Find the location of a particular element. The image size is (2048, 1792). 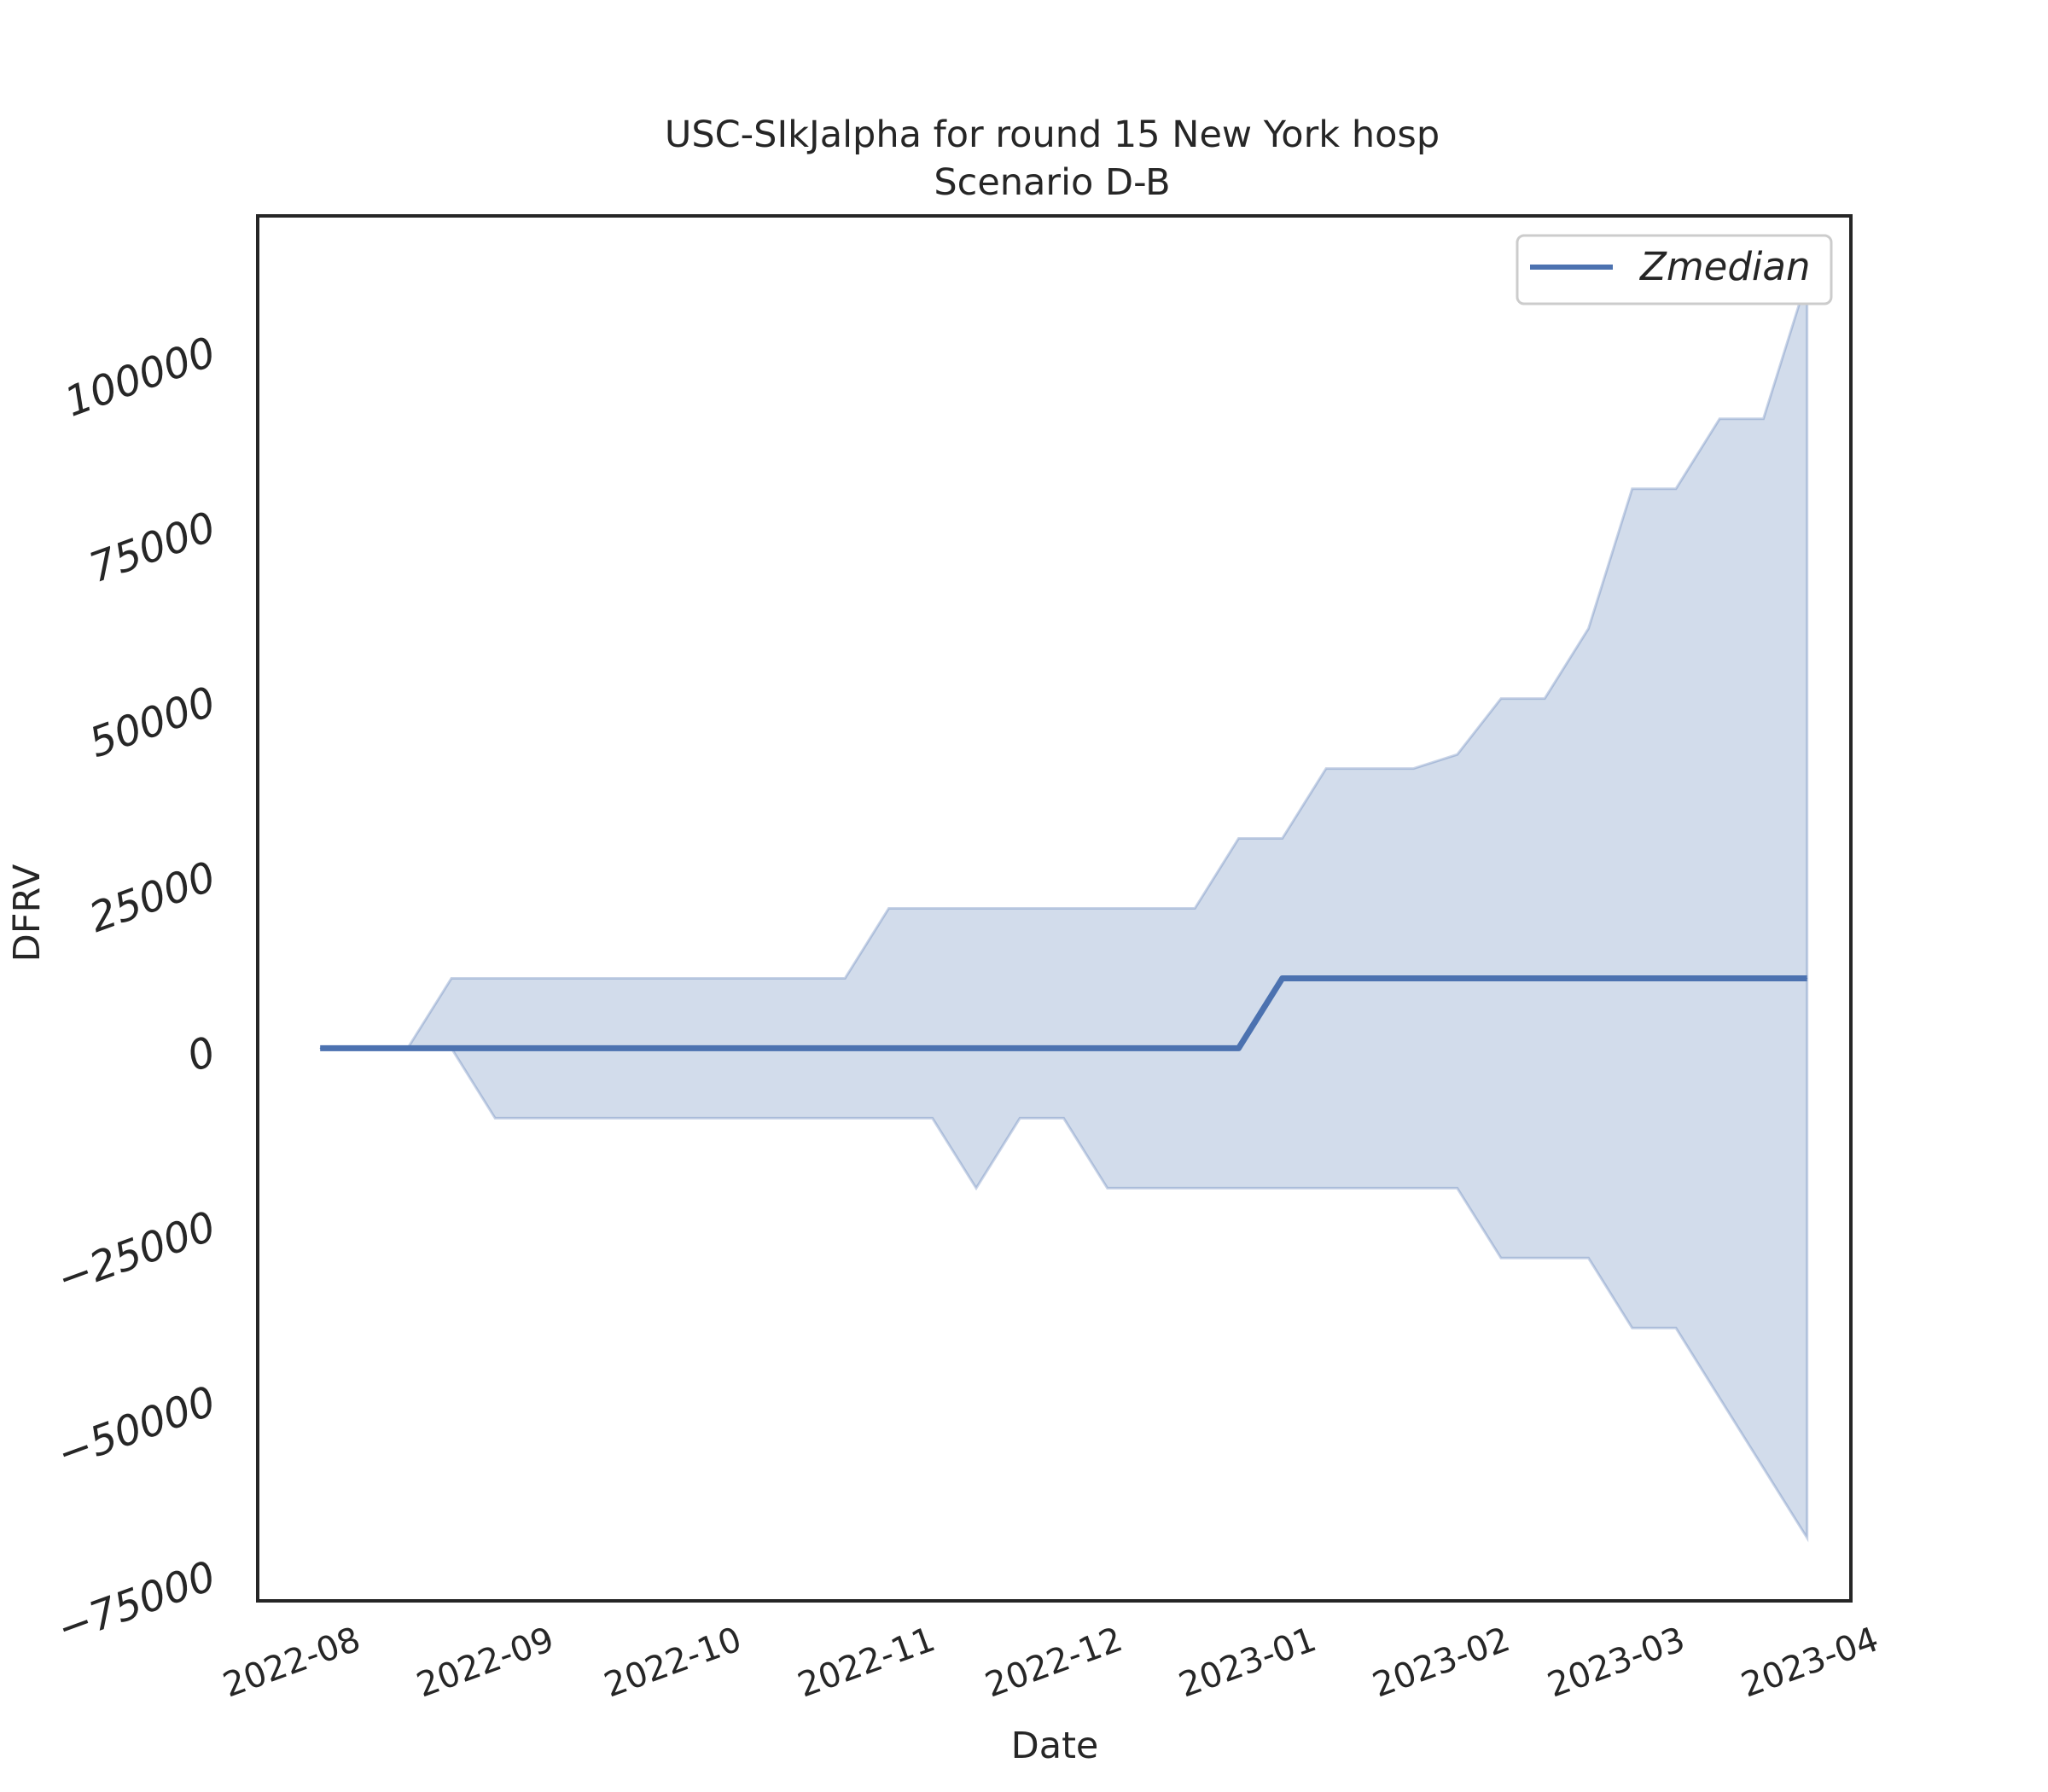

x-axis-label: Date is located at coordinates (1055, 1746).